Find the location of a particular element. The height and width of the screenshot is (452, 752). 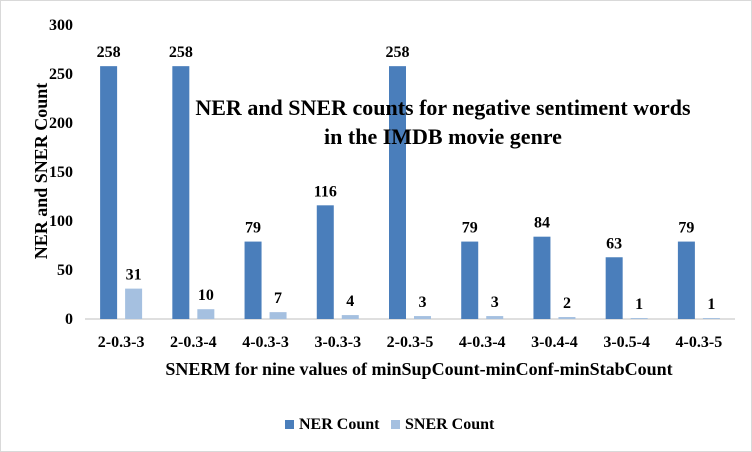

y-tick-label-5: 250 is located at coordinates (61, 74).